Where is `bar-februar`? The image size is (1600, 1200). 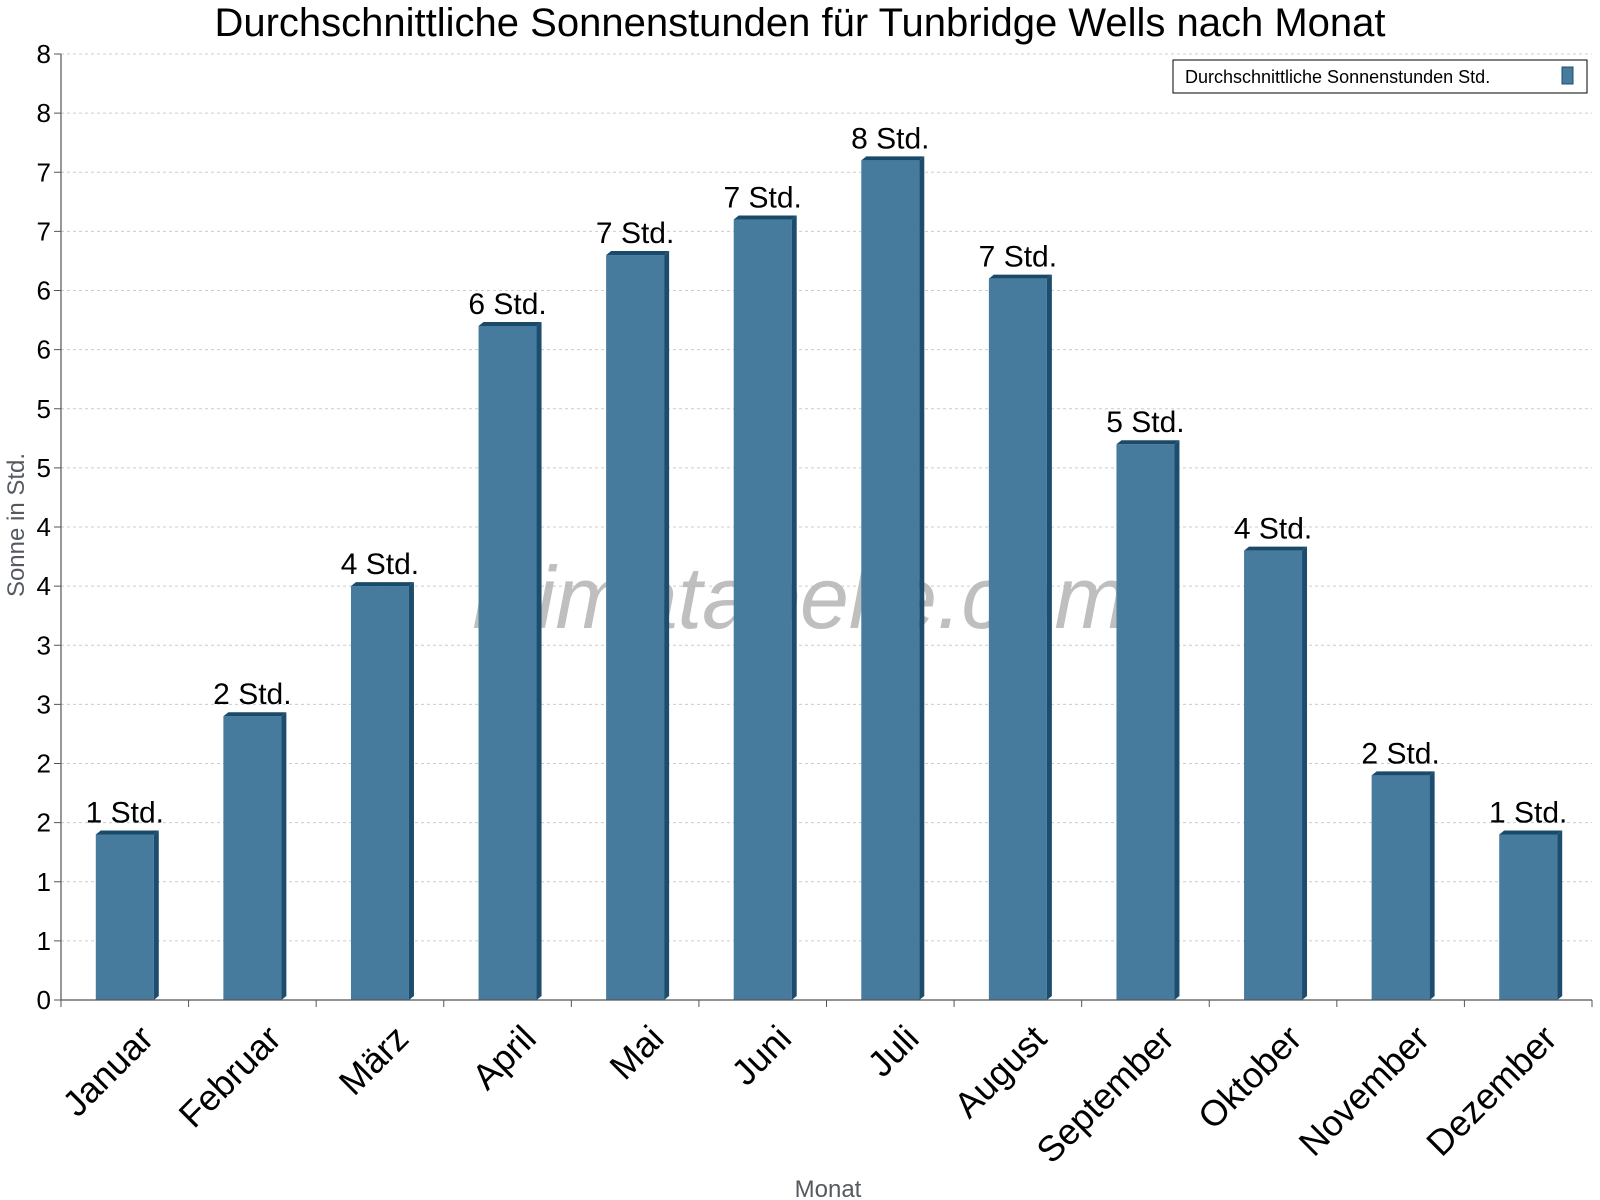 bar-februar is located at coordinates (252, 858).